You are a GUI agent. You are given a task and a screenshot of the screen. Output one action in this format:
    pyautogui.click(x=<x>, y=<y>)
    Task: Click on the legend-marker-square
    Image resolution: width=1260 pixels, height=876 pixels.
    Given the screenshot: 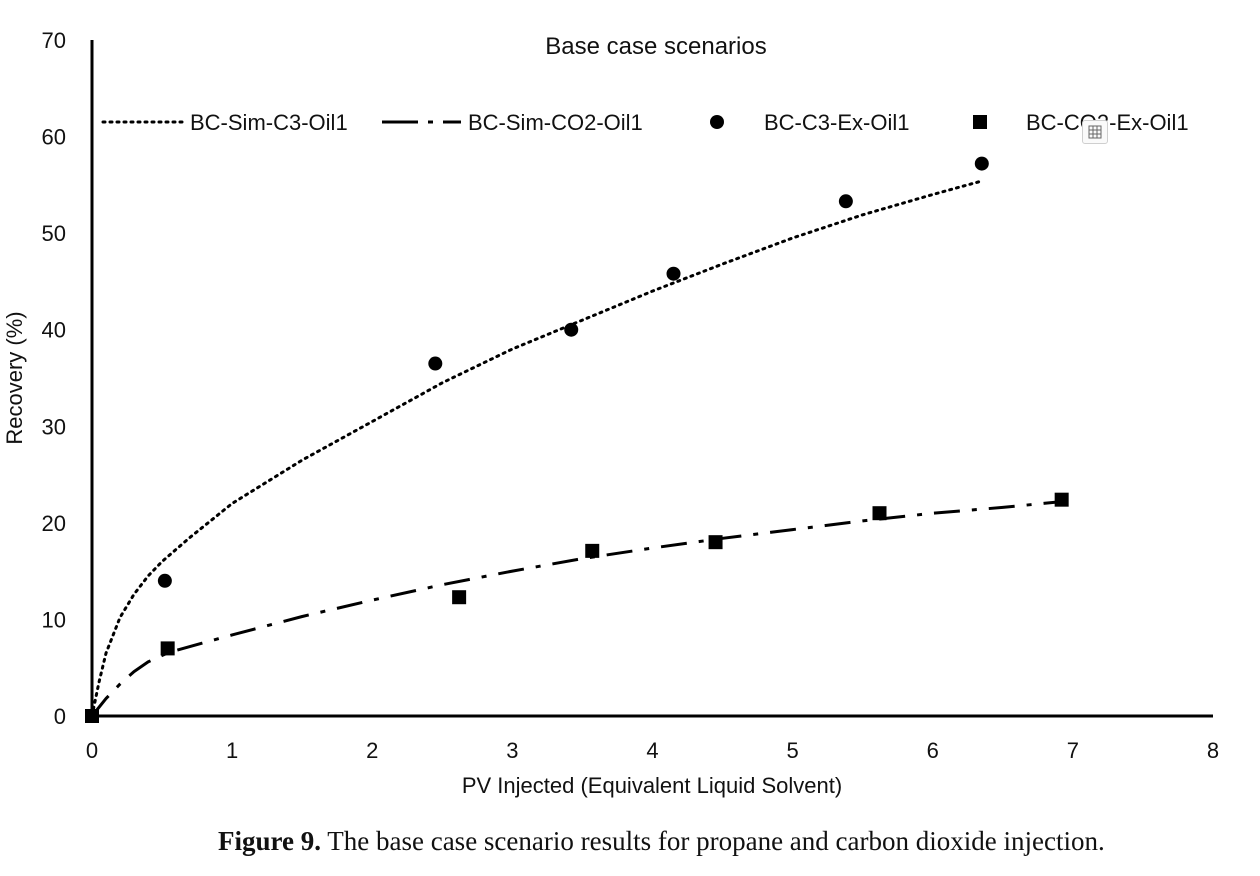 What is the action you would take?
    pyautogui.click(x=980, y=122)
    